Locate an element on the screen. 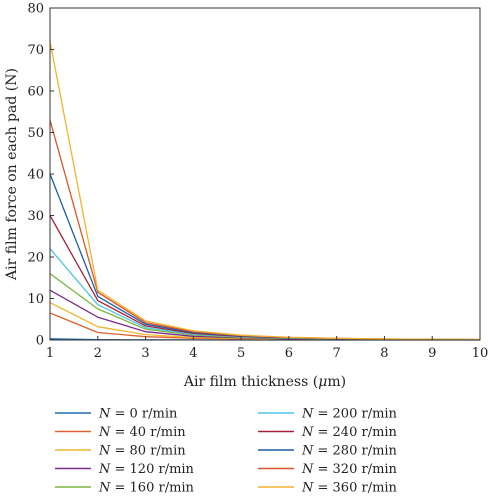  x-ticks: 1 2 3 4 5 6 7 8 9 10 is located at coordinates (267, 348).